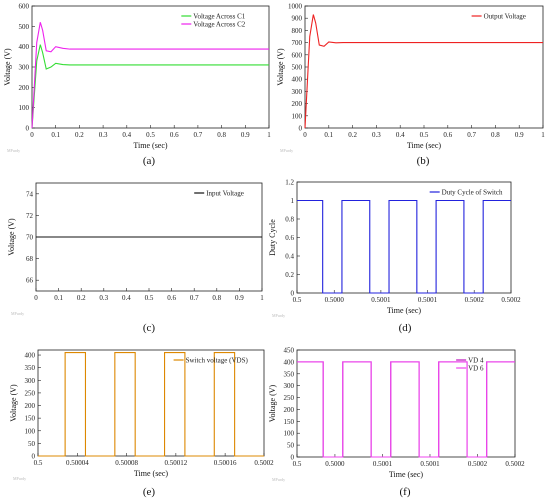 This screenshot has height=503, width=550. Describe the element at coordinates (225, 463) in the screenshot. I see `x-tick-label: 0.50016` at that location.